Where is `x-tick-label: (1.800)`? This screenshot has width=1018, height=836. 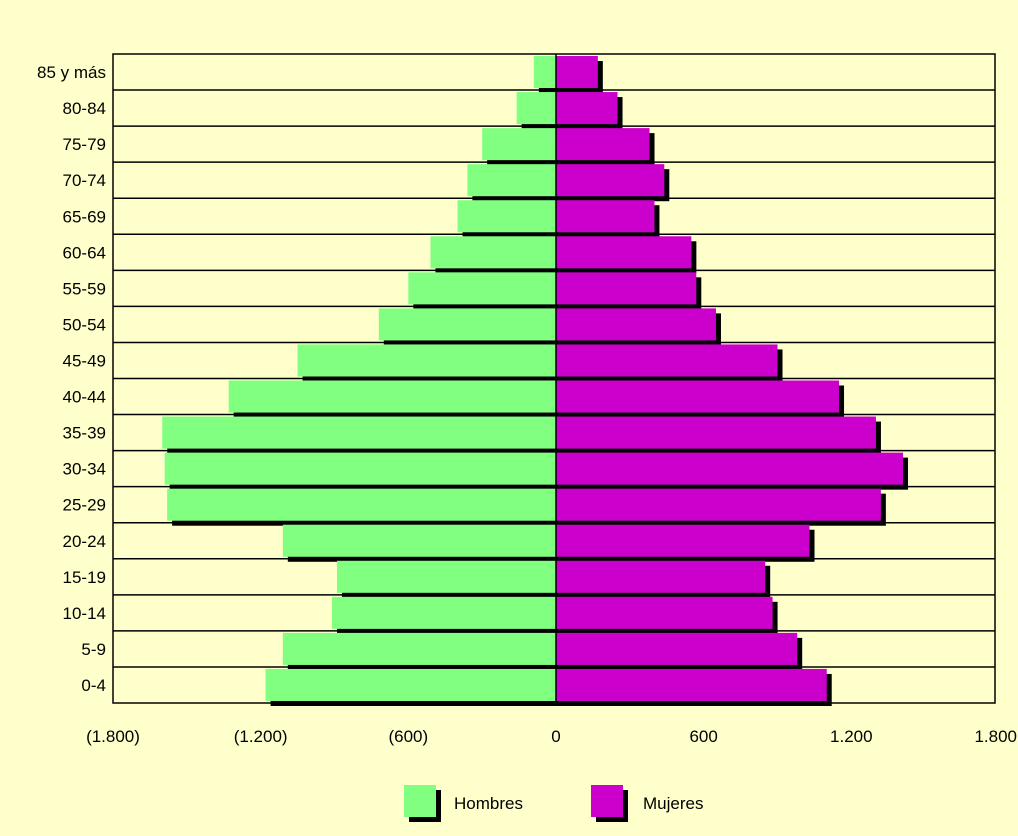 x-tick-label: (1.800) is located at coordinates (113, 736).